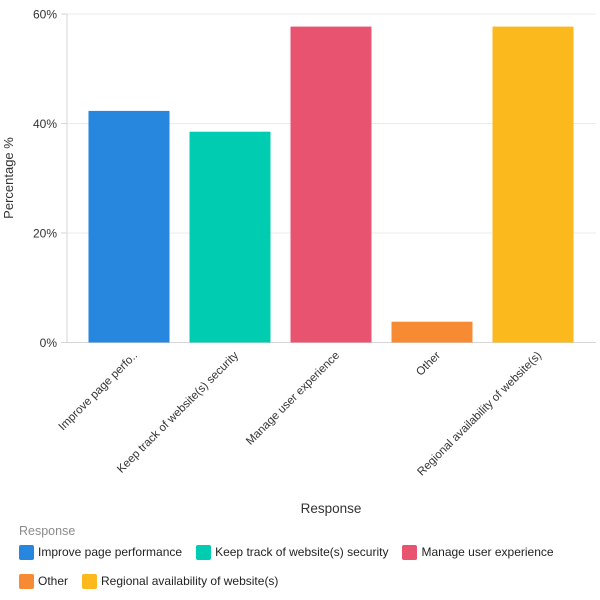 This screenshot has height=600, width=600. I want to click on x-tick-label: Manage user experience, so click(293, 399).